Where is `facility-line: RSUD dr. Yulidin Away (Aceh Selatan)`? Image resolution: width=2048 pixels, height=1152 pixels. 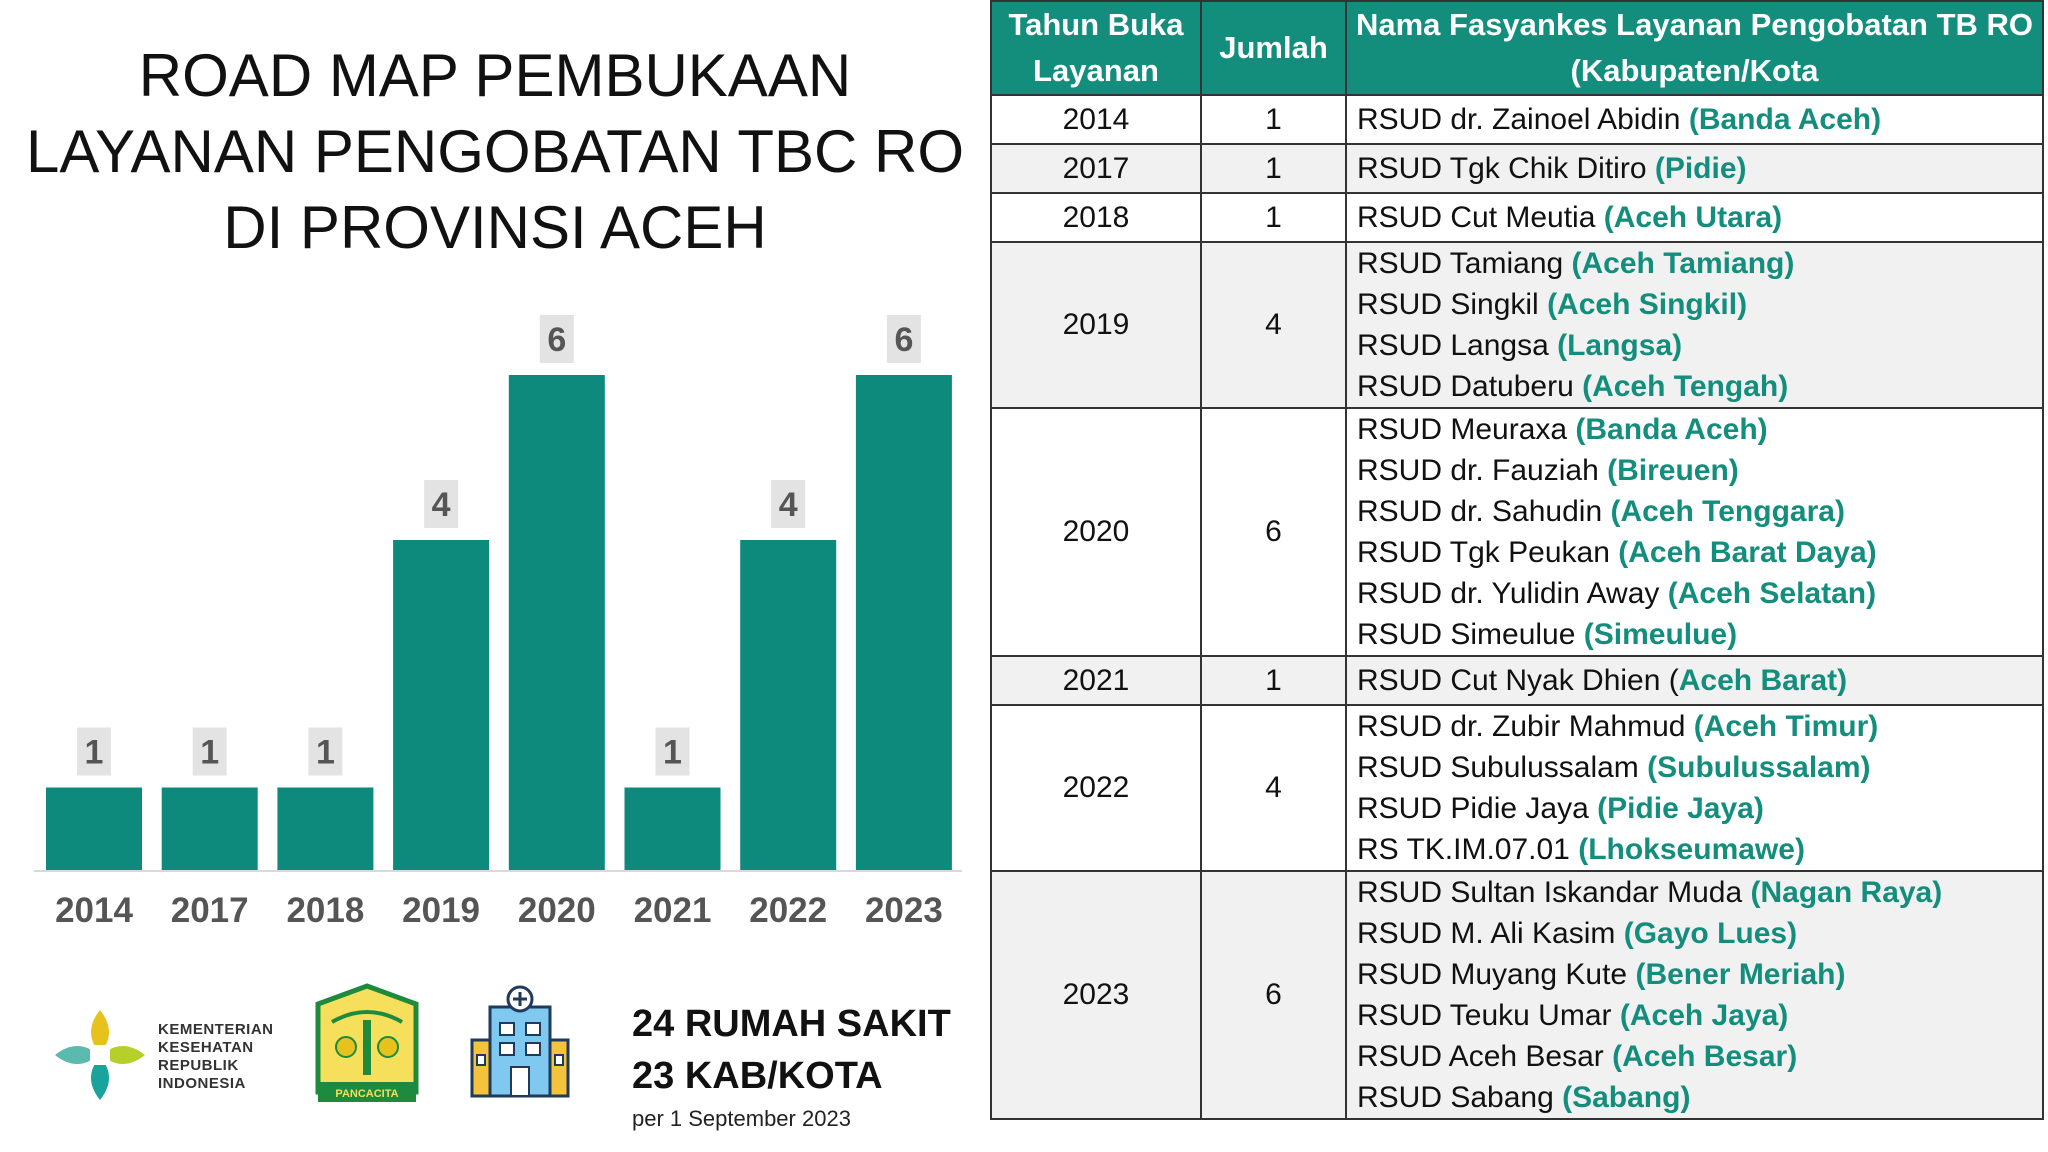 facility-line: RSUD dr. Yulidin Away (Aceh Selatan) is located at coordinates (1694, 593).